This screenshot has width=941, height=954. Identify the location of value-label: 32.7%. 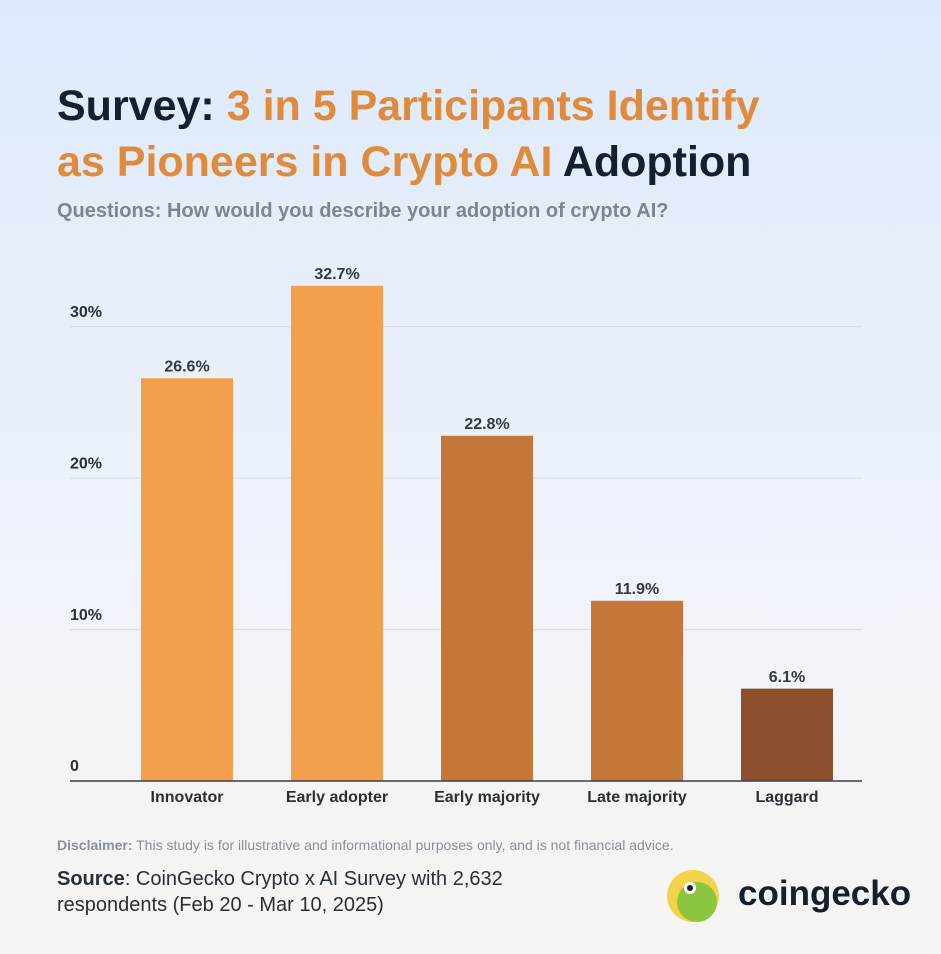
(336, 274).